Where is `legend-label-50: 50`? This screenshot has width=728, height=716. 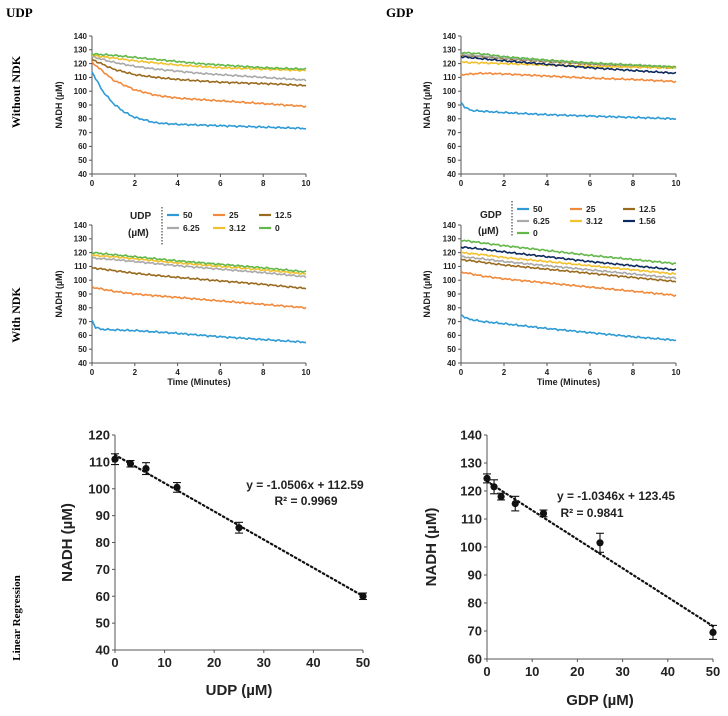
legend-label-50: 50 is located at coordinates (538, 209).